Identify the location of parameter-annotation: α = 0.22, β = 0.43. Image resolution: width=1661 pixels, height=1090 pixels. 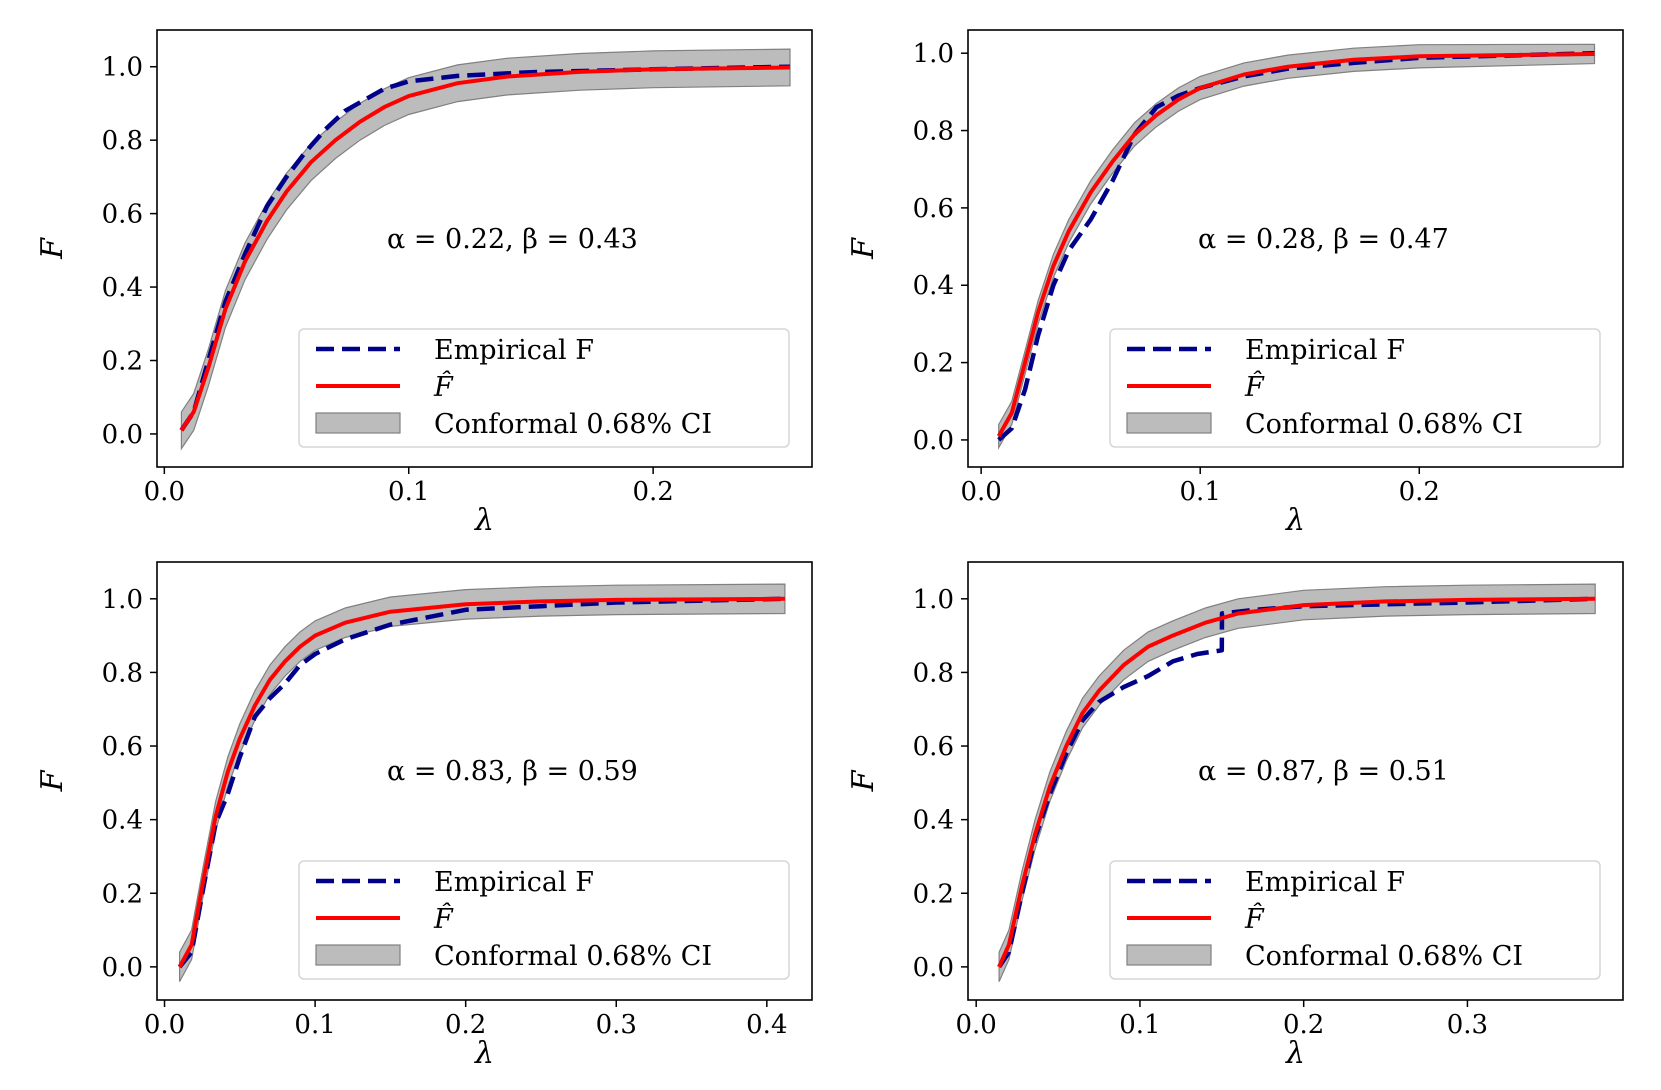
(512, 239).